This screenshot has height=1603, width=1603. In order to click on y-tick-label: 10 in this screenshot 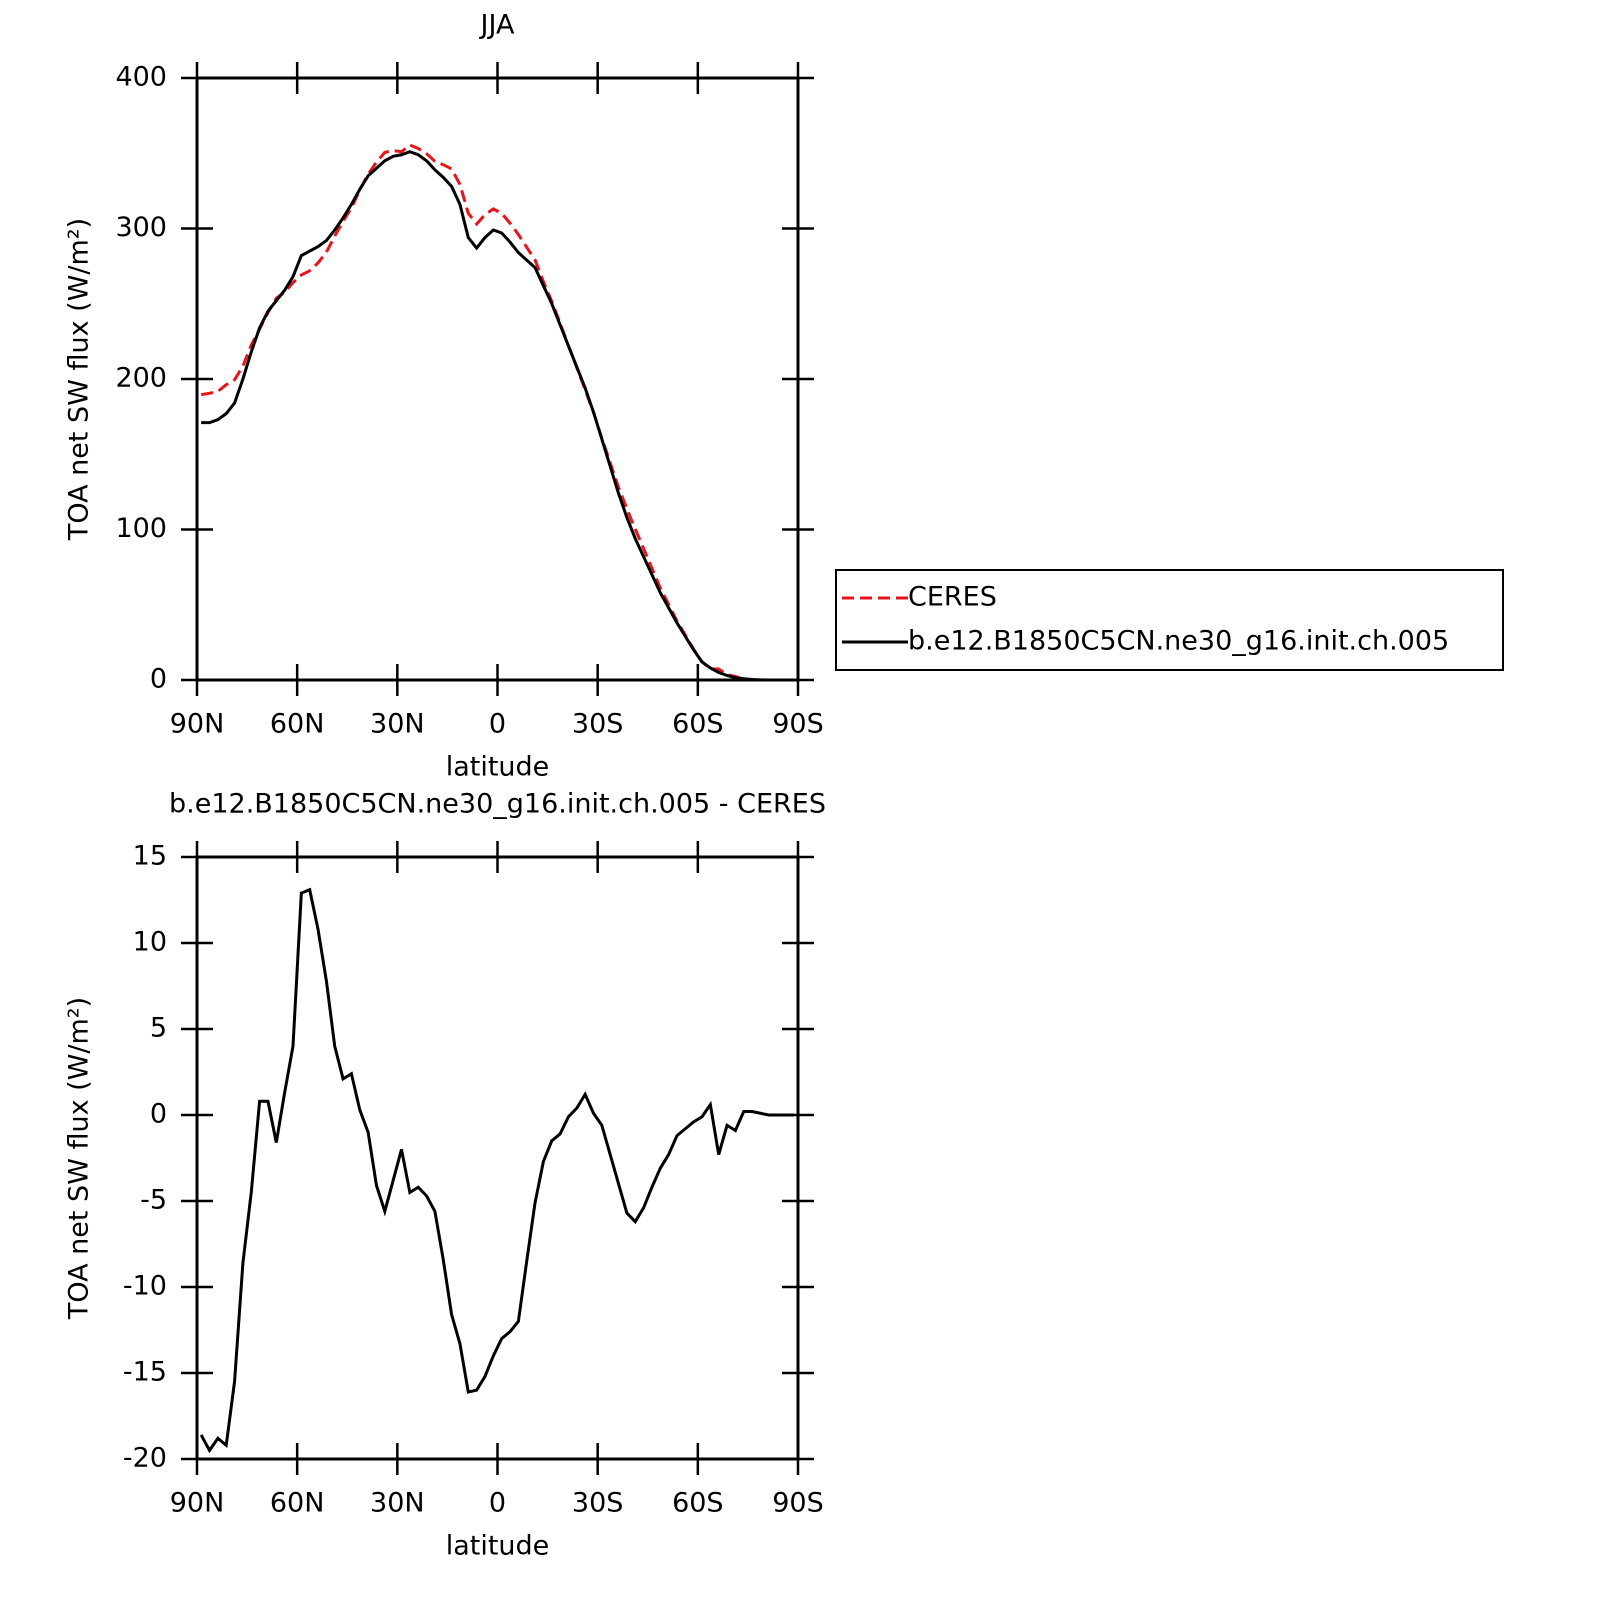, I will do `click(150, 942)`.